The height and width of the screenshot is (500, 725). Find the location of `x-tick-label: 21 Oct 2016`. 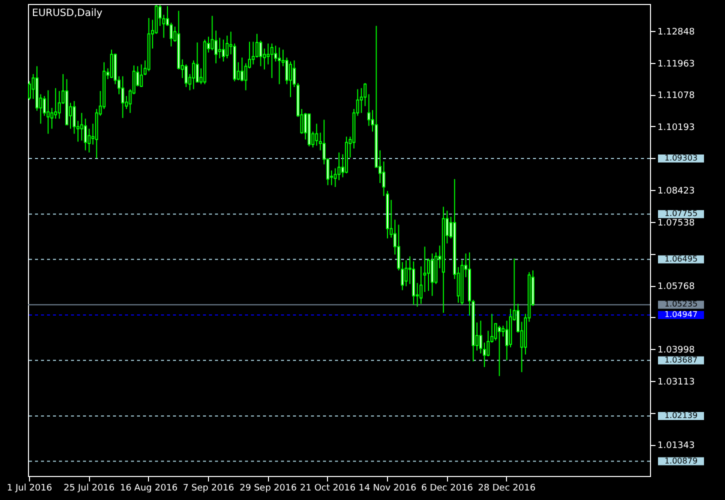

x-tick-label: 21 Oct 2016 is located at coordinates (328, 489).